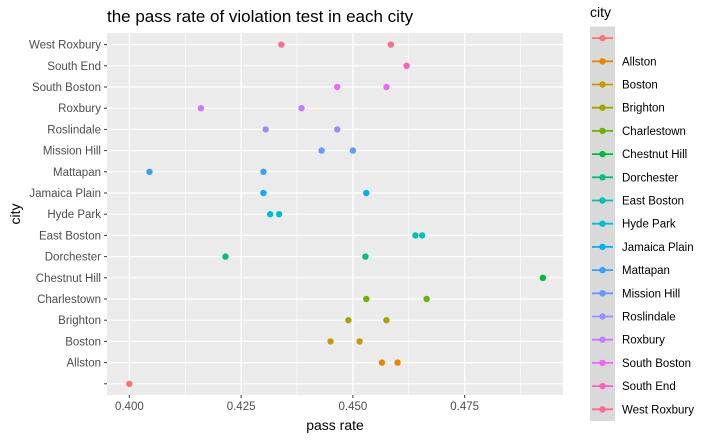  Describe the element at coordinates (646, 271) in the screenshot. I see `legend-label: Mattapan` at that location.